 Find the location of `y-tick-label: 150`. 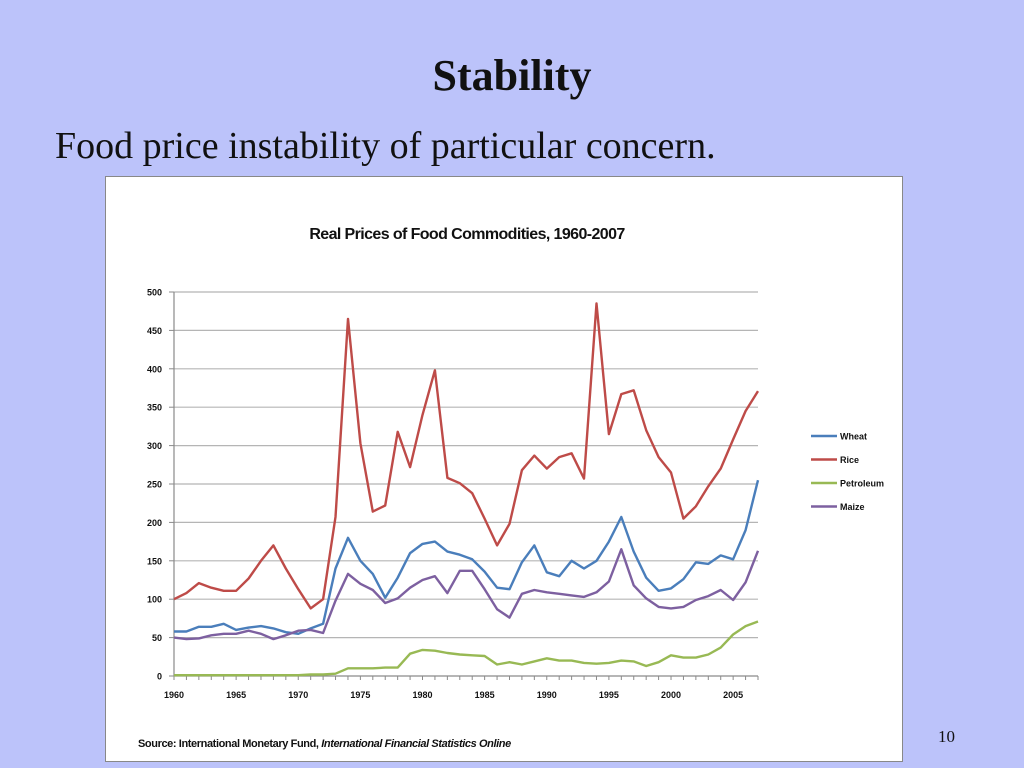

y-tick-label: 150 is located at coordinates (154, 561).